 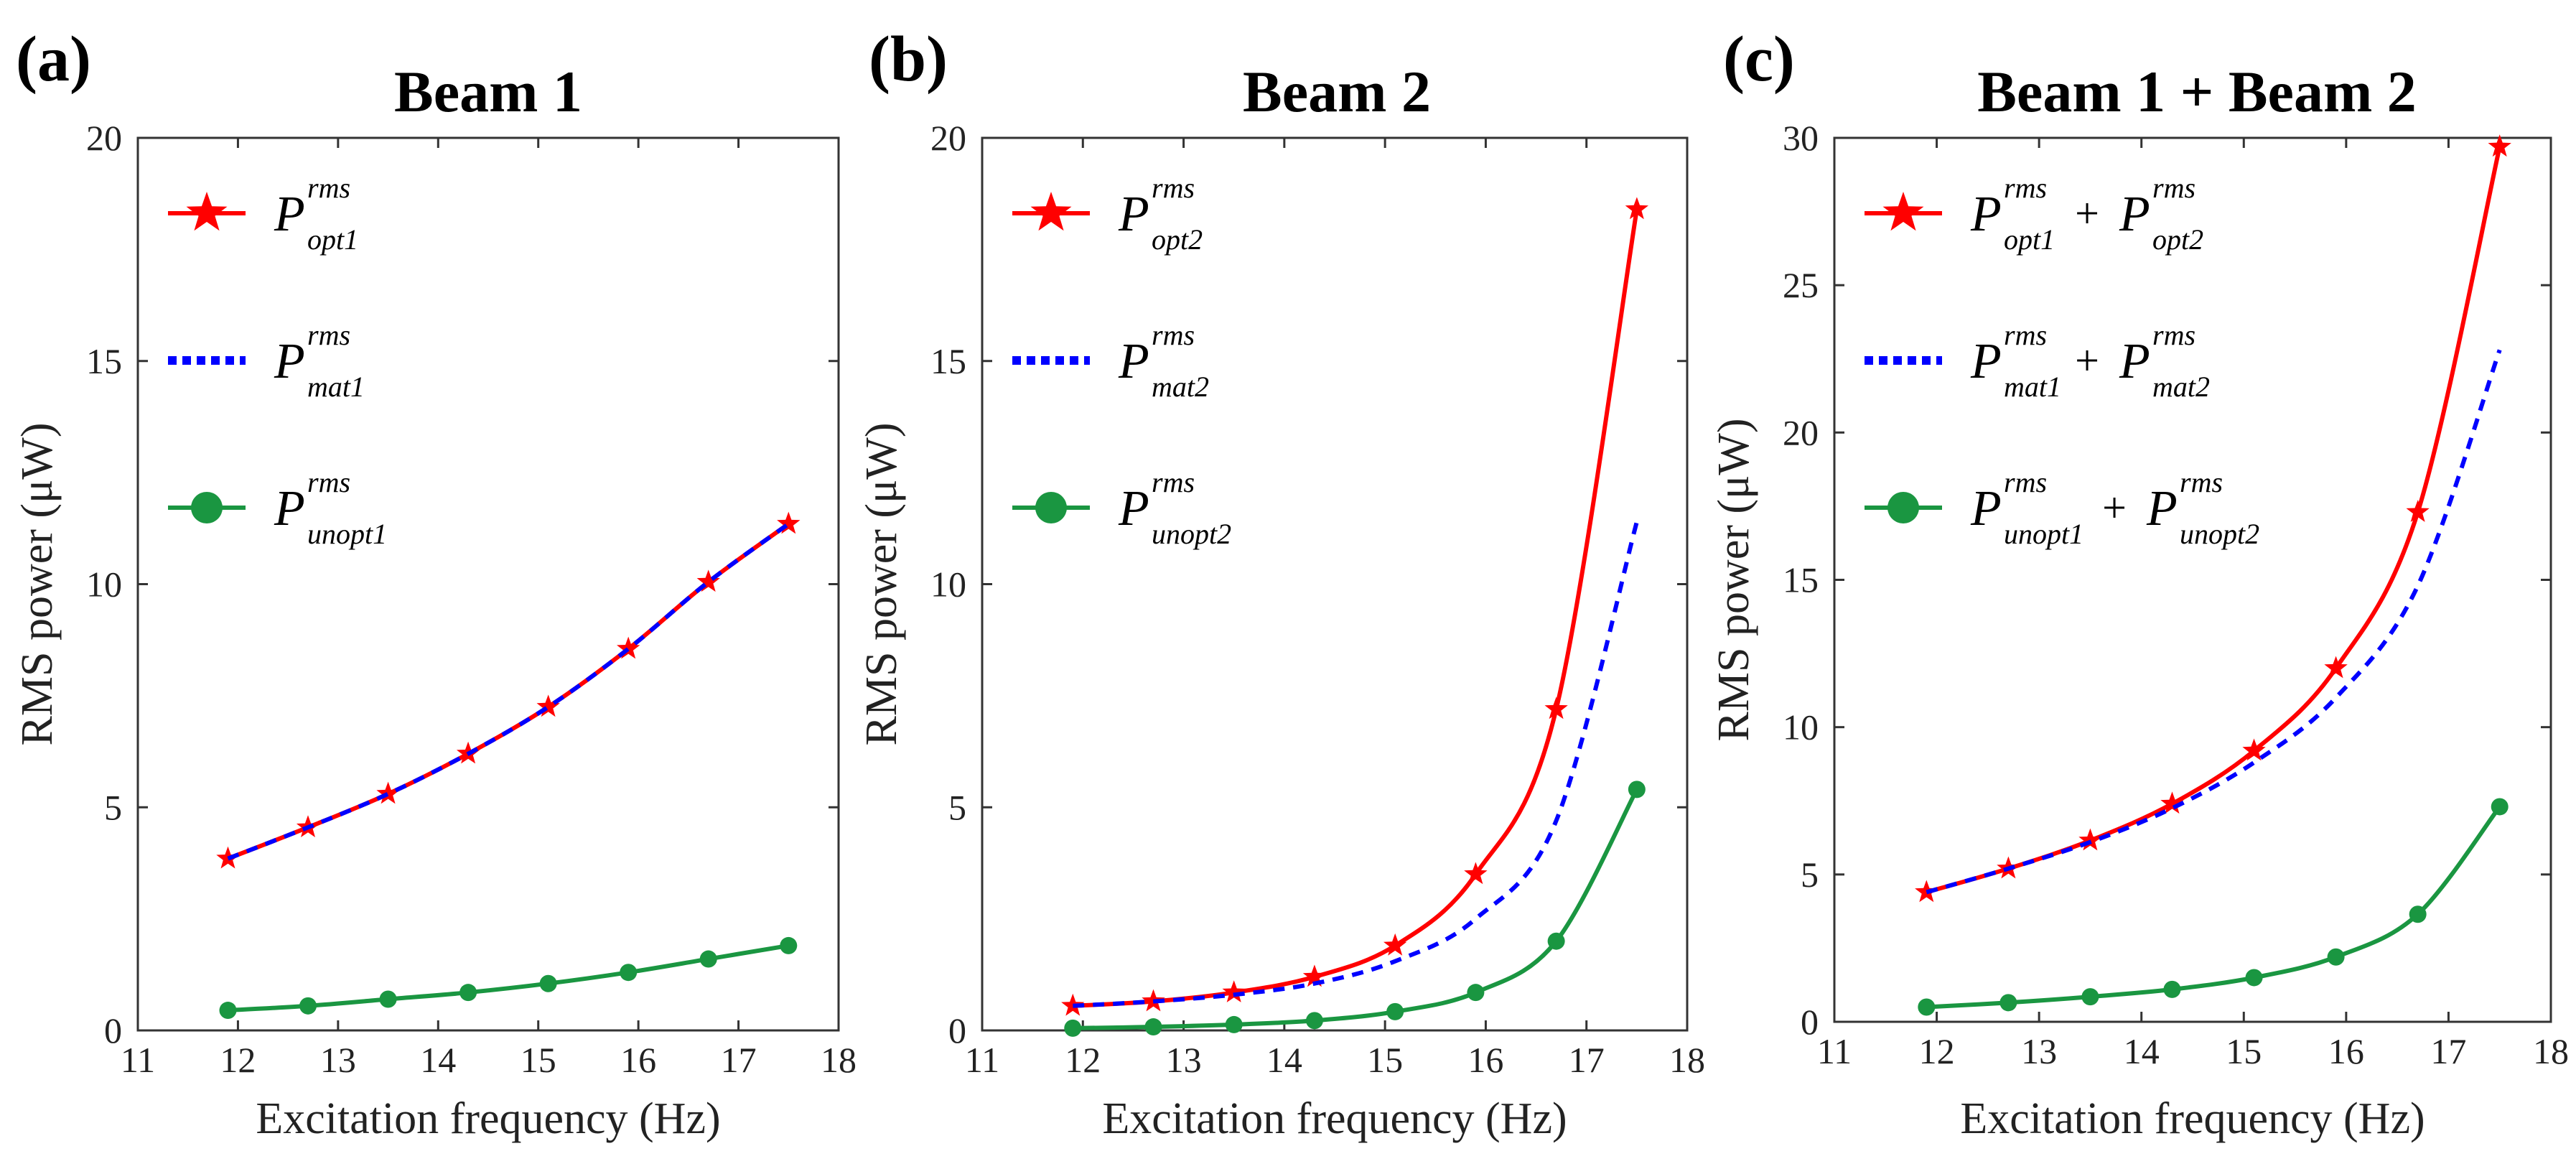 What do you see at coordinates (1801, 432) in the screenshot?
I see `y-tick-label: 20` at bounding box center [1801, 432].